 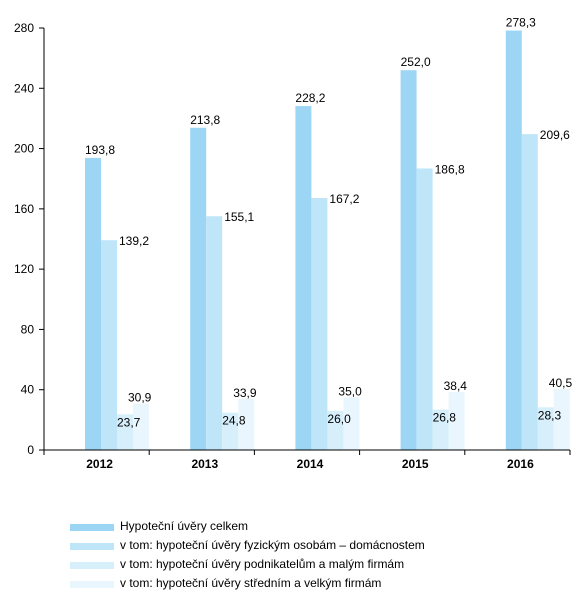 What do you see at coordinates (140, 397) in the screenshot?
I see `data-label: 30,9` at bounding box center [140, 397].